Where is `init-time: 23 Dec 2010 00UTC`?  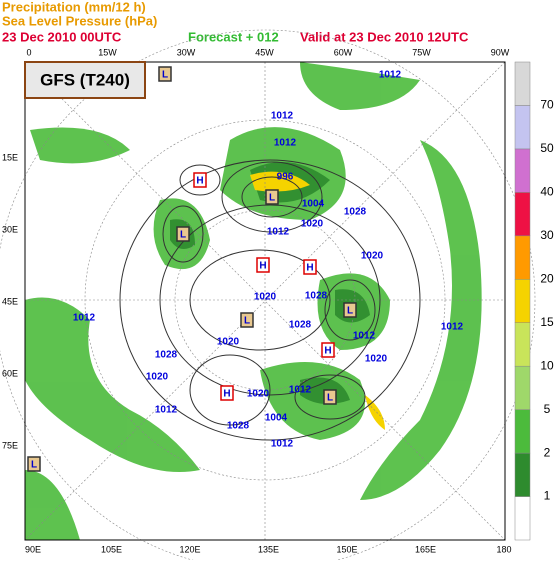
init-time: 23 Dec 2010 00UTC is located at coordinates (62, 36).